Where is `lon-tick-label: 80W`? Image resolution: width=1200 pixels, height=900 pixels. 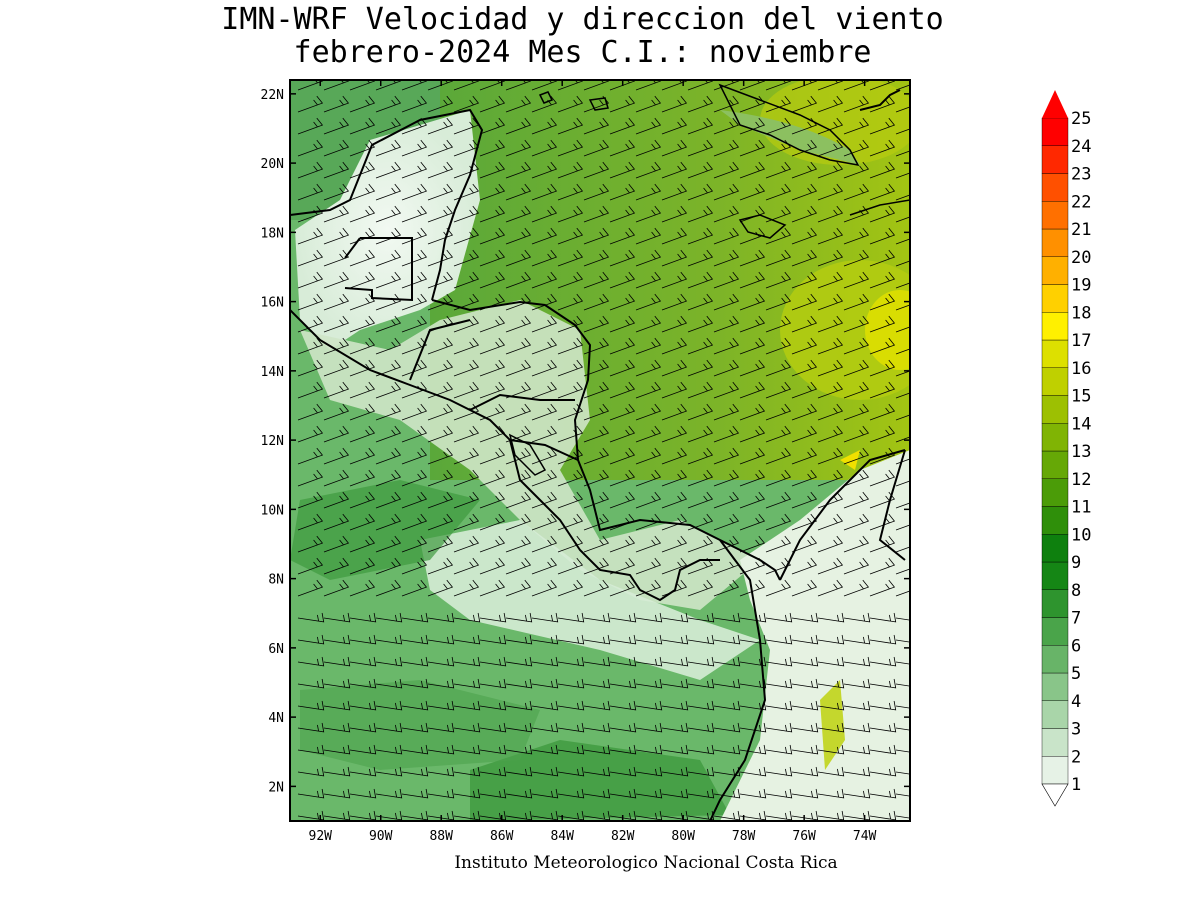
lon-tick-label: 80W is located at coordinates (683, 836).